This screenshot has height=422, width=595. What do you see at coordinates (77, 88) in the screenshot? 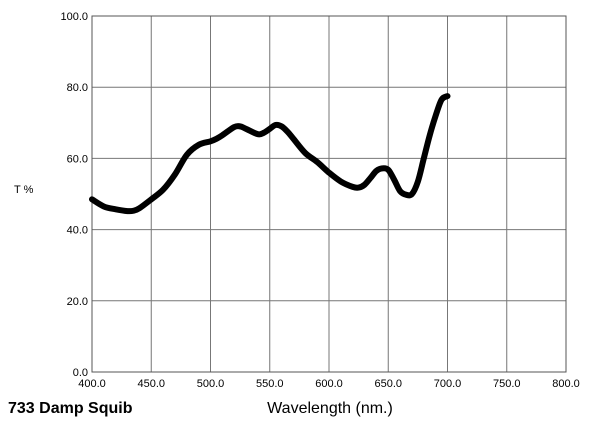
I see `y-tick-label: 80.0` at bounding box center [77, 88].